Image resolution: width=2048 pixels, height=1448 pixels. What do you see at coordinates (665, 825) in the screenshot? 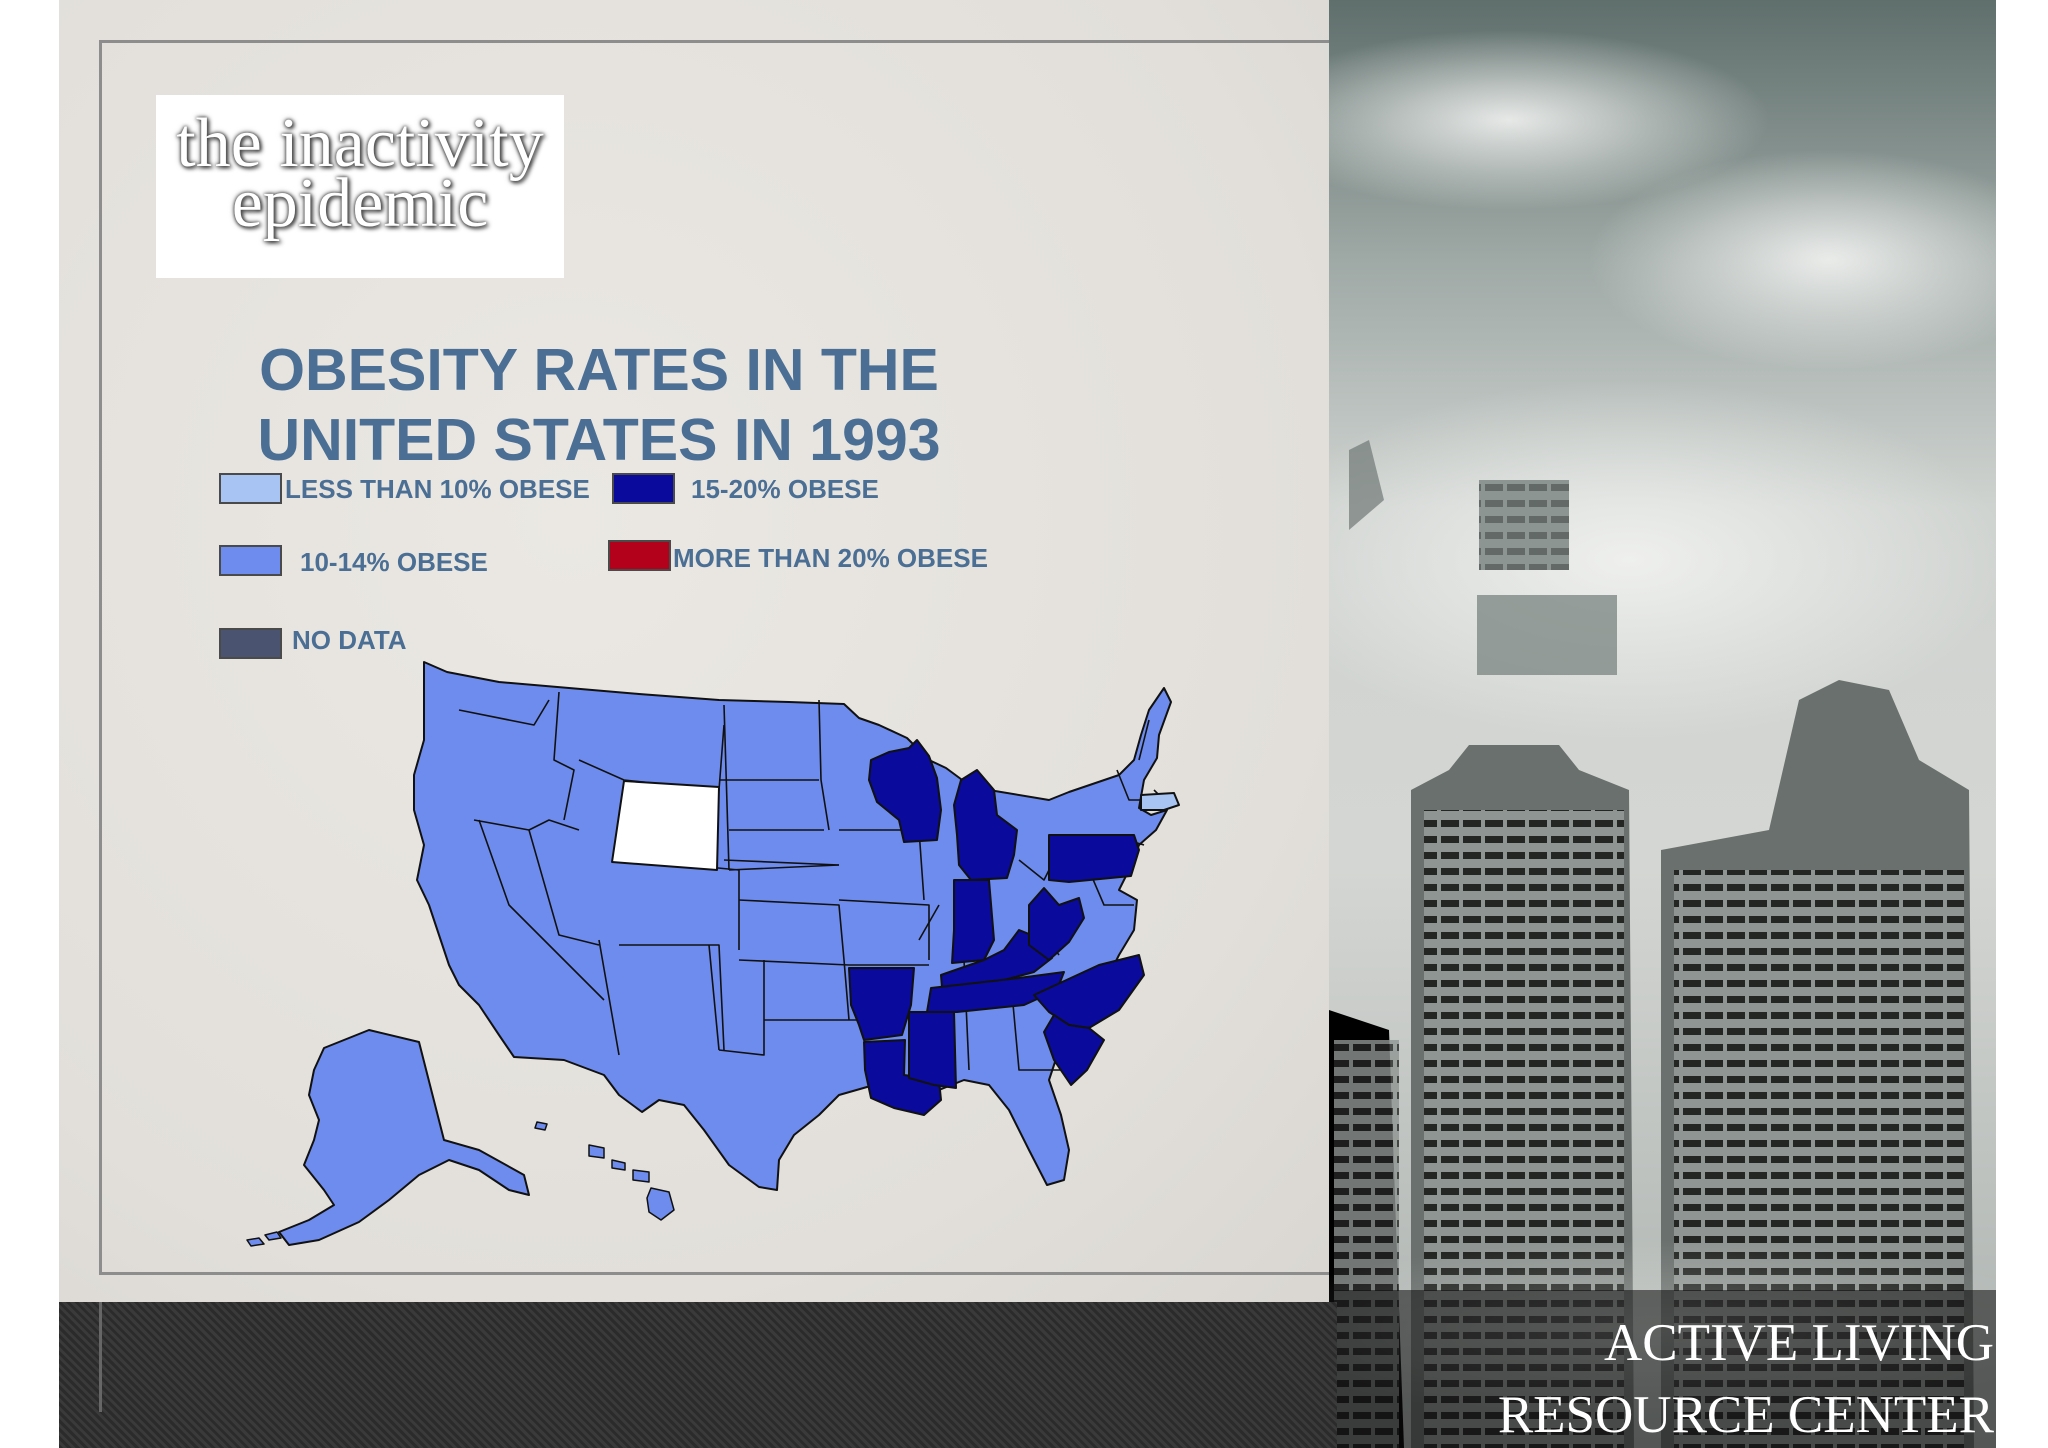
I see `state-wyoming` at bounding box center [665, 825].